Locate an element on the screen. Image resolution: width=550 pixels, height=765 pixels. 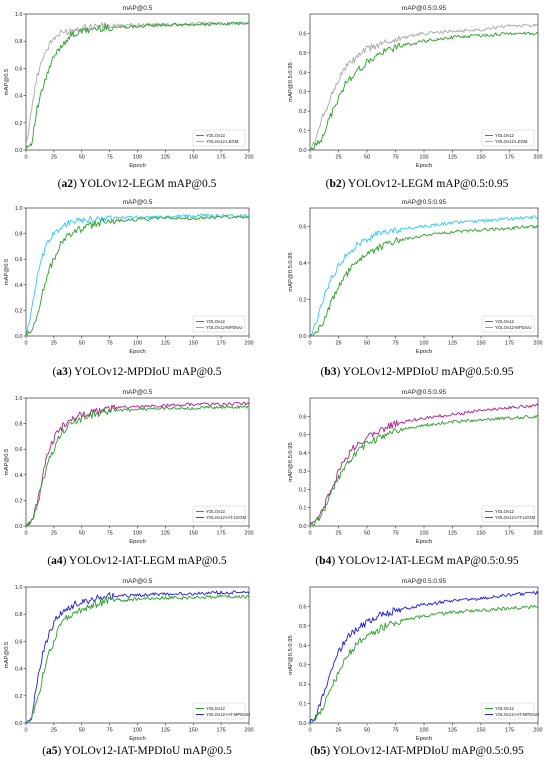
caption-label: b3 is located at coordinates (330, 372).